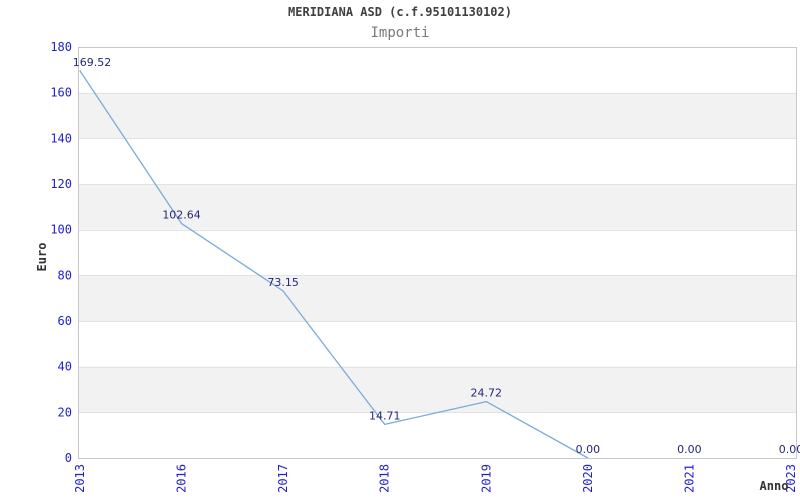  Describe the element at coordinates (385, 478) in the screenshot. I see `x-tick-label: 2018` at that location.